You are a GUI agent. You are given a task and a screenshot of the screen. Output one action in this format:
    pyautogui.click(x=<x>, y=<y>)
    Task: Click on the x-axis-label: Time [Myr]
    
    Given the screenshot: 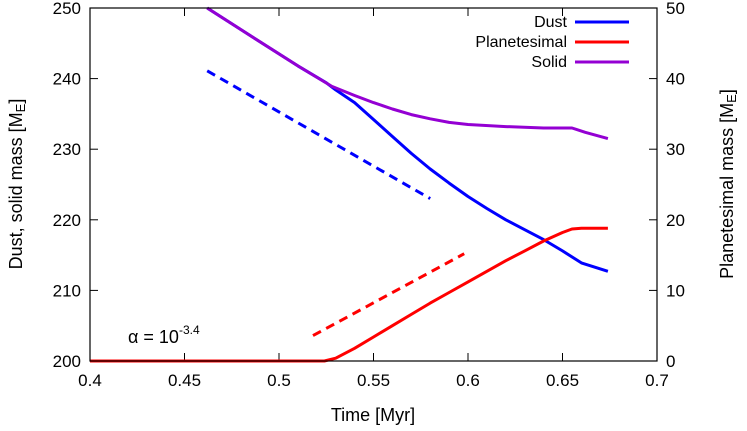 What is the action you would take?
    pyautogui.click(x=373, y=415)
    